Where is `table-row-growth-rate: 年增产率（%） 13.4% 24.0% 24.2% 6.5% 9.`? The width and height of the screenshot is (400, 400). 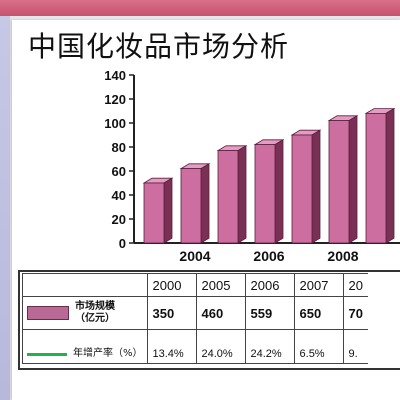
table-row-growth-rate: 年增产率（%） 13.4% 24.0% 24.2% 6.5% 9. is located at coordinates (195, 346).